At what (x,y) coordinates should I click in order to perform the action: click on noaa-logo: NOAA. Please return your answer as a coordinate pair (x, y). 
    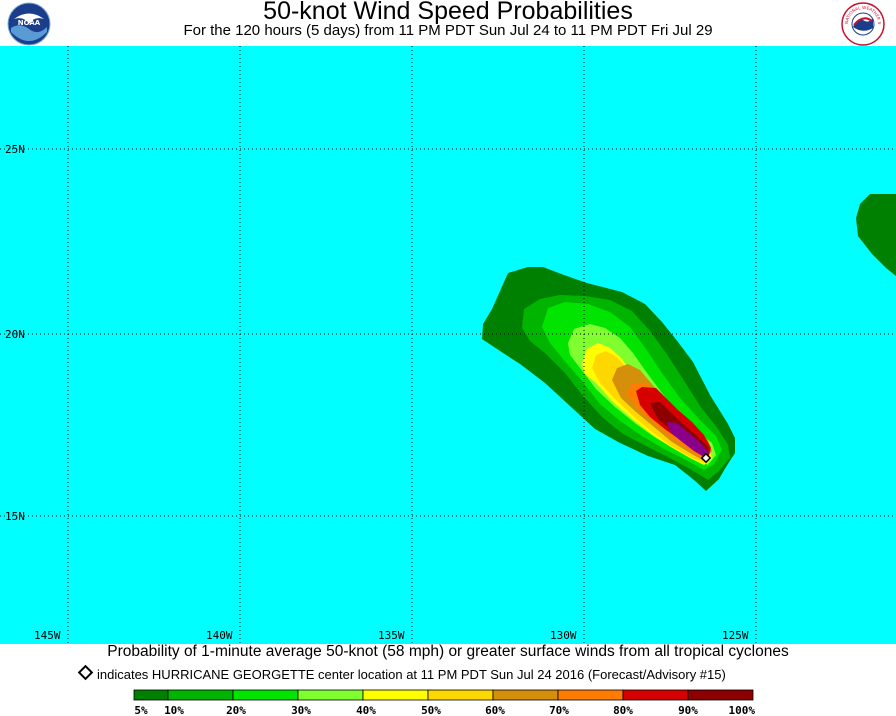
    Looking at the image, I should click on (29, 24).